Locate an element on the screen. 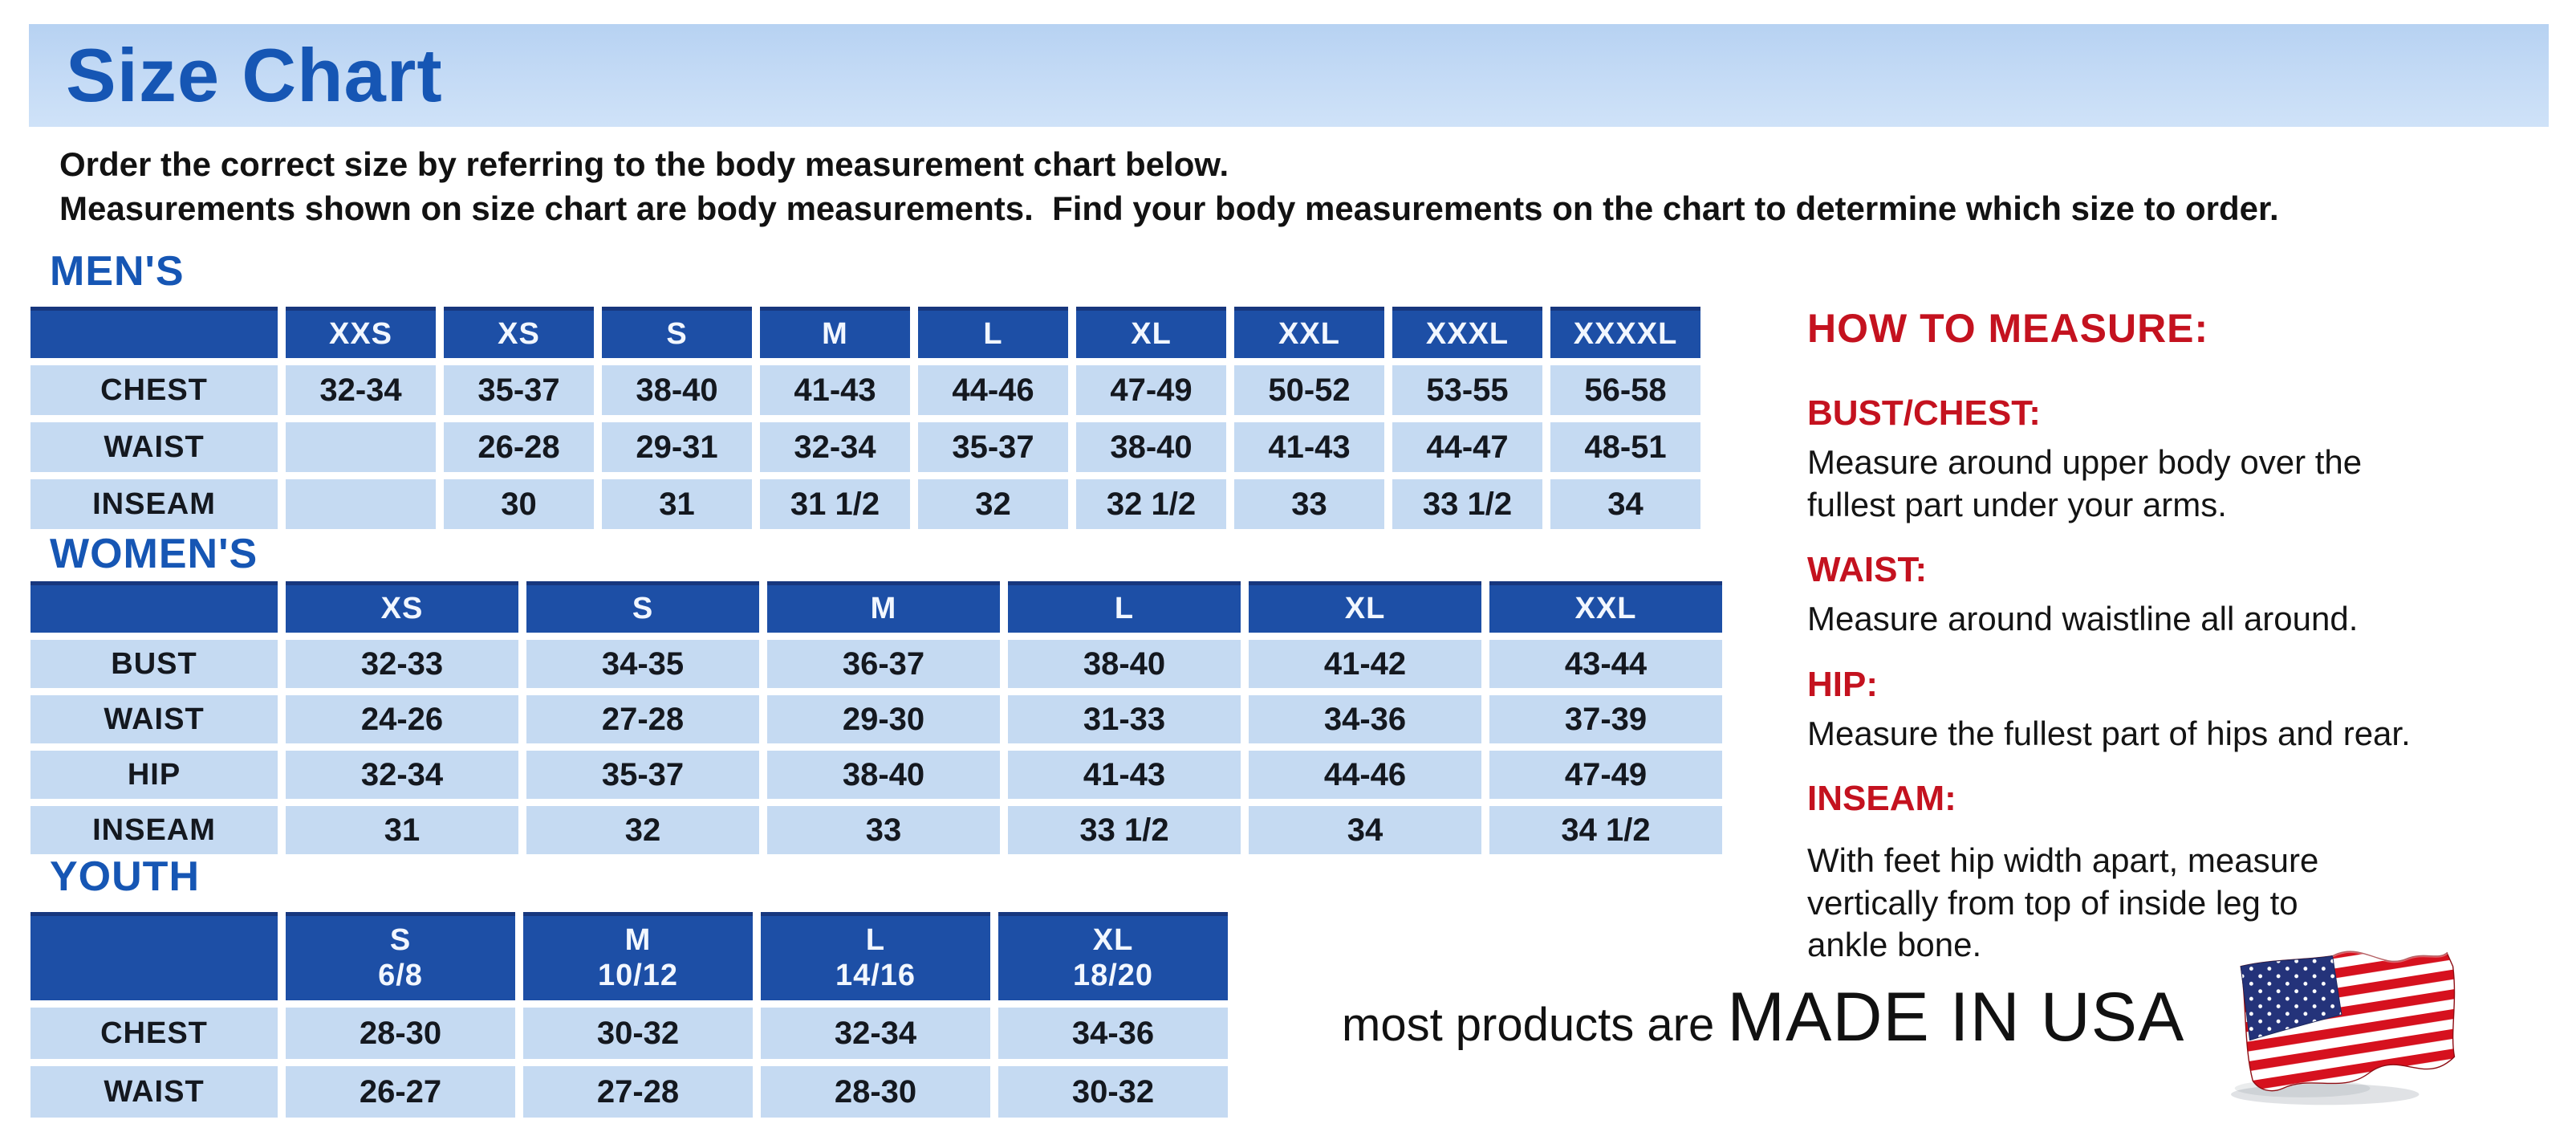 This screenshot has height=1132, width=2576. table-cell: 29-30 is located at coordinates (883, 719).